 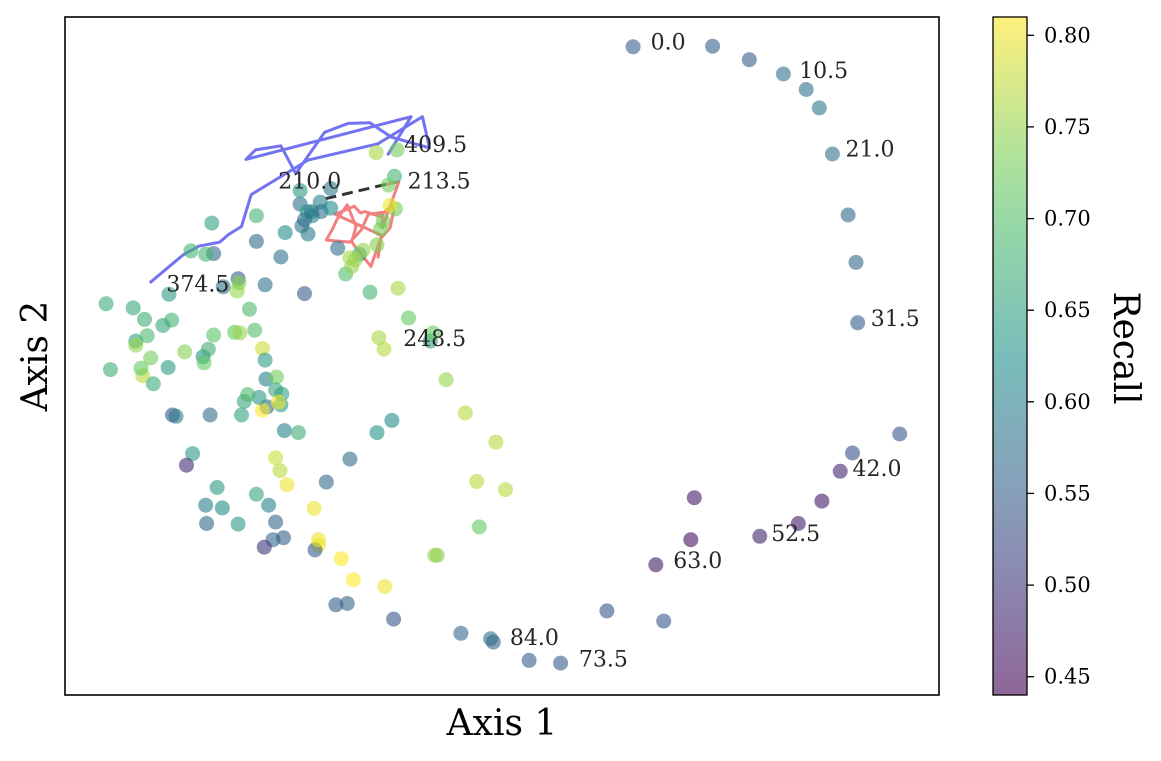 What do you see at coordinates (289, 199) in the screenshot?
I see `path-layer` at bounding box center [289, 199].